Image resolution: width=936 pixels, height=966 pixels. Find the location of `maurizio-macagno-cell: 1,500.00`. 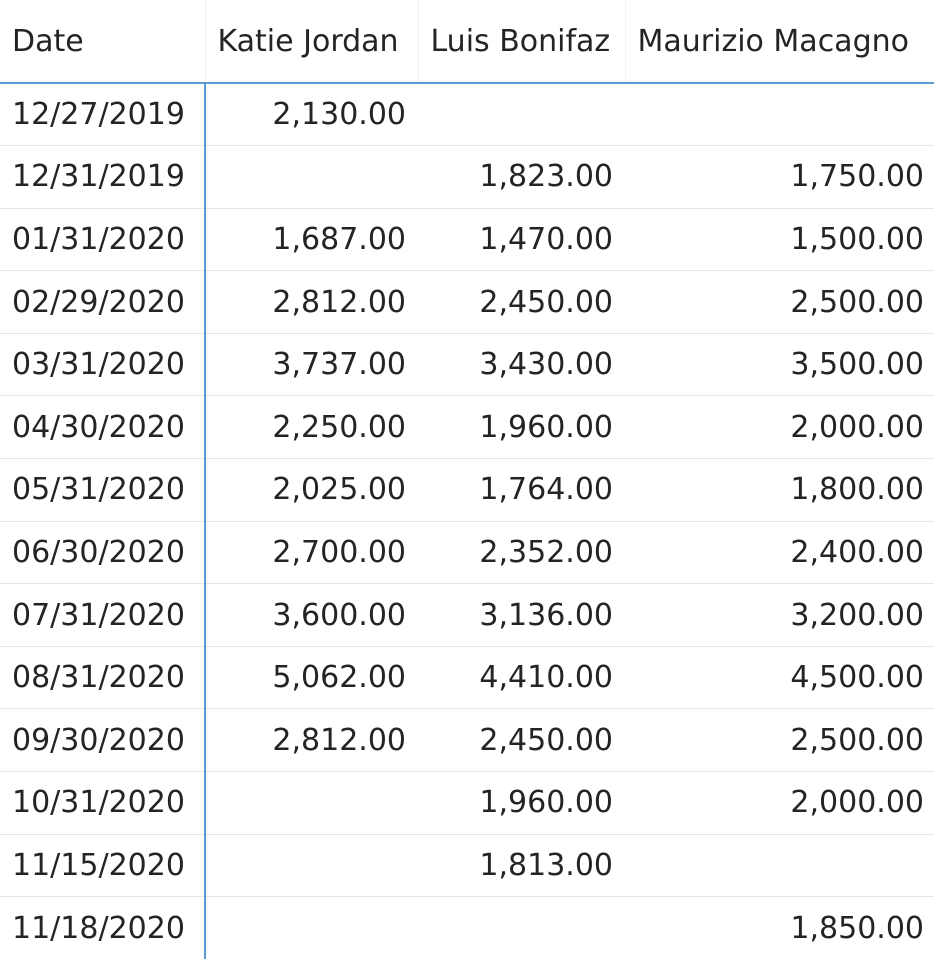

maurizio-macagno-cell: 1,500.00 is located at coordinates (779, 240).